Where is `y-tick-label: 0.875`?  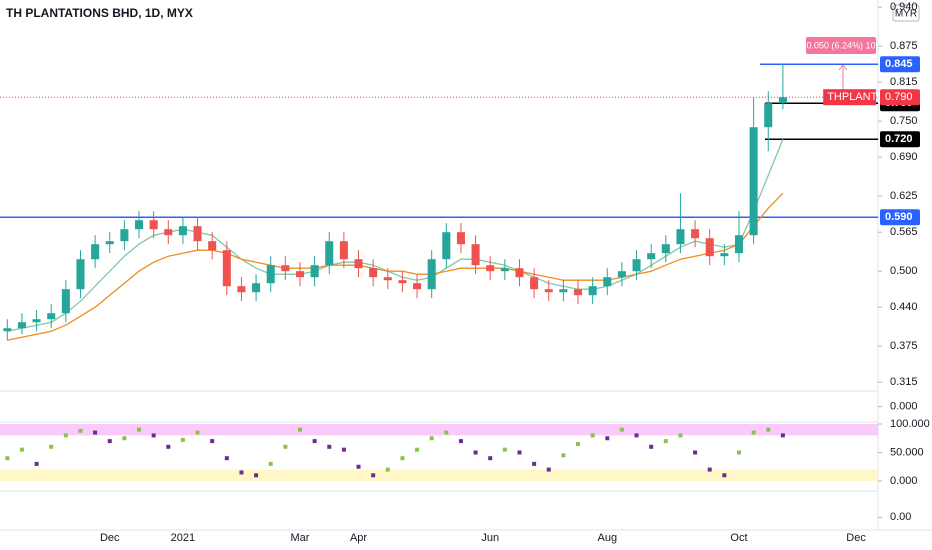
y-tick-label: 0.875 is located at coordinates (904, 46).